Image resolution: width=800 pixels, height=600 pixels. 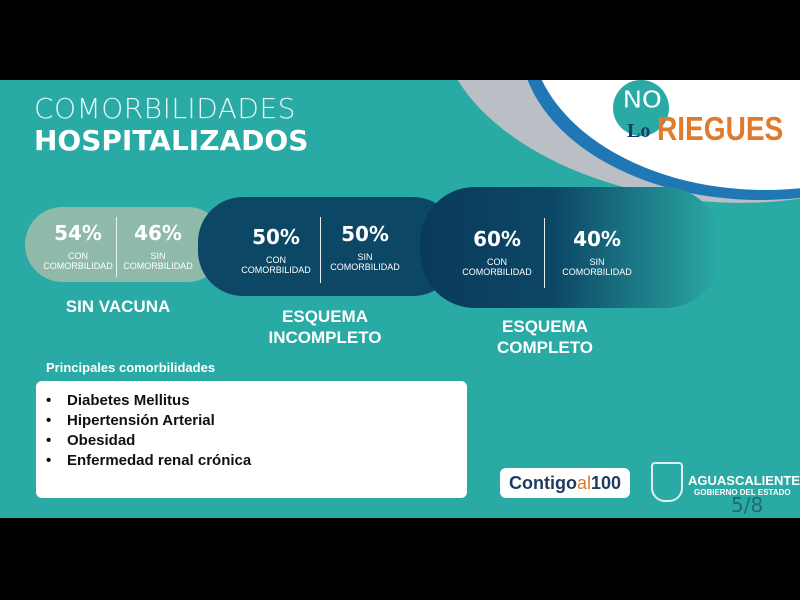 I want to click on logo-no: NO, so click(x=643, y=99).